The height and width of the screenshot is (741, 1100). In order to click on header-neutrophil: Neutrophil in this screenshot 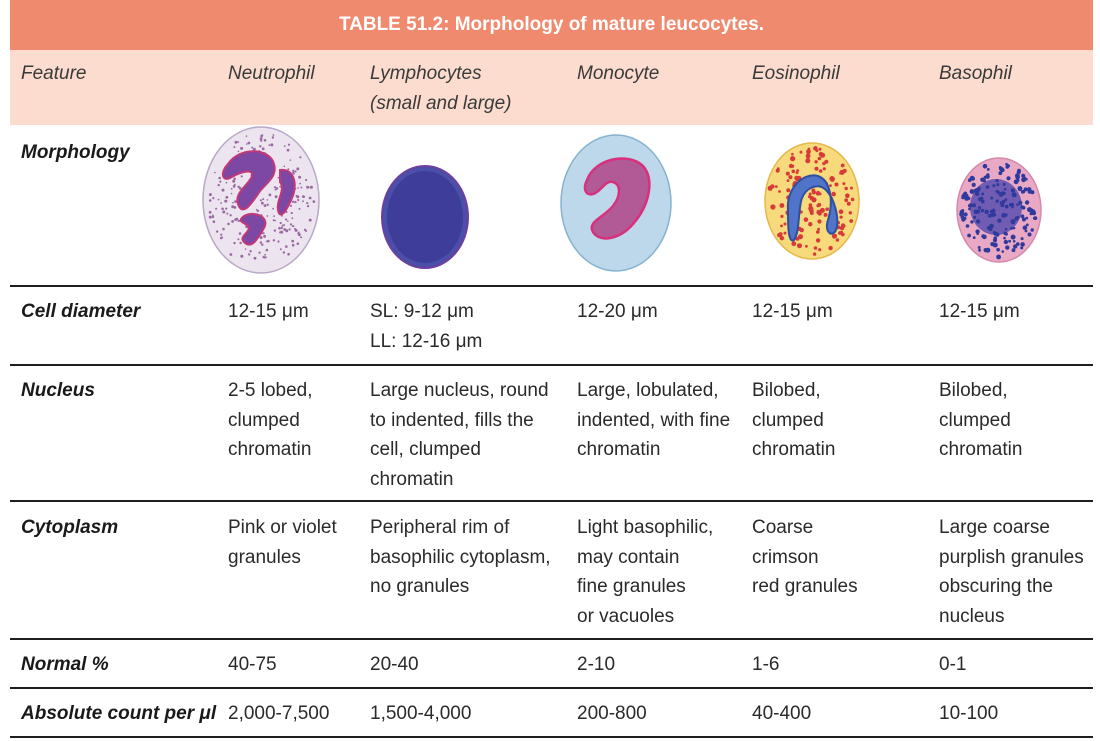, I will do `click(271, 73)`.